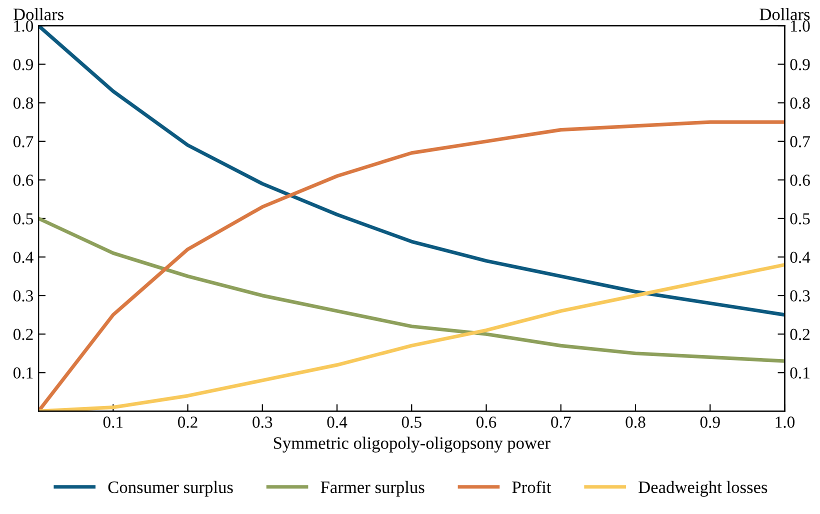 This screenshot has width=820, height=514. I want to click on y2-tick-label: 0.6, so click(800, 180).